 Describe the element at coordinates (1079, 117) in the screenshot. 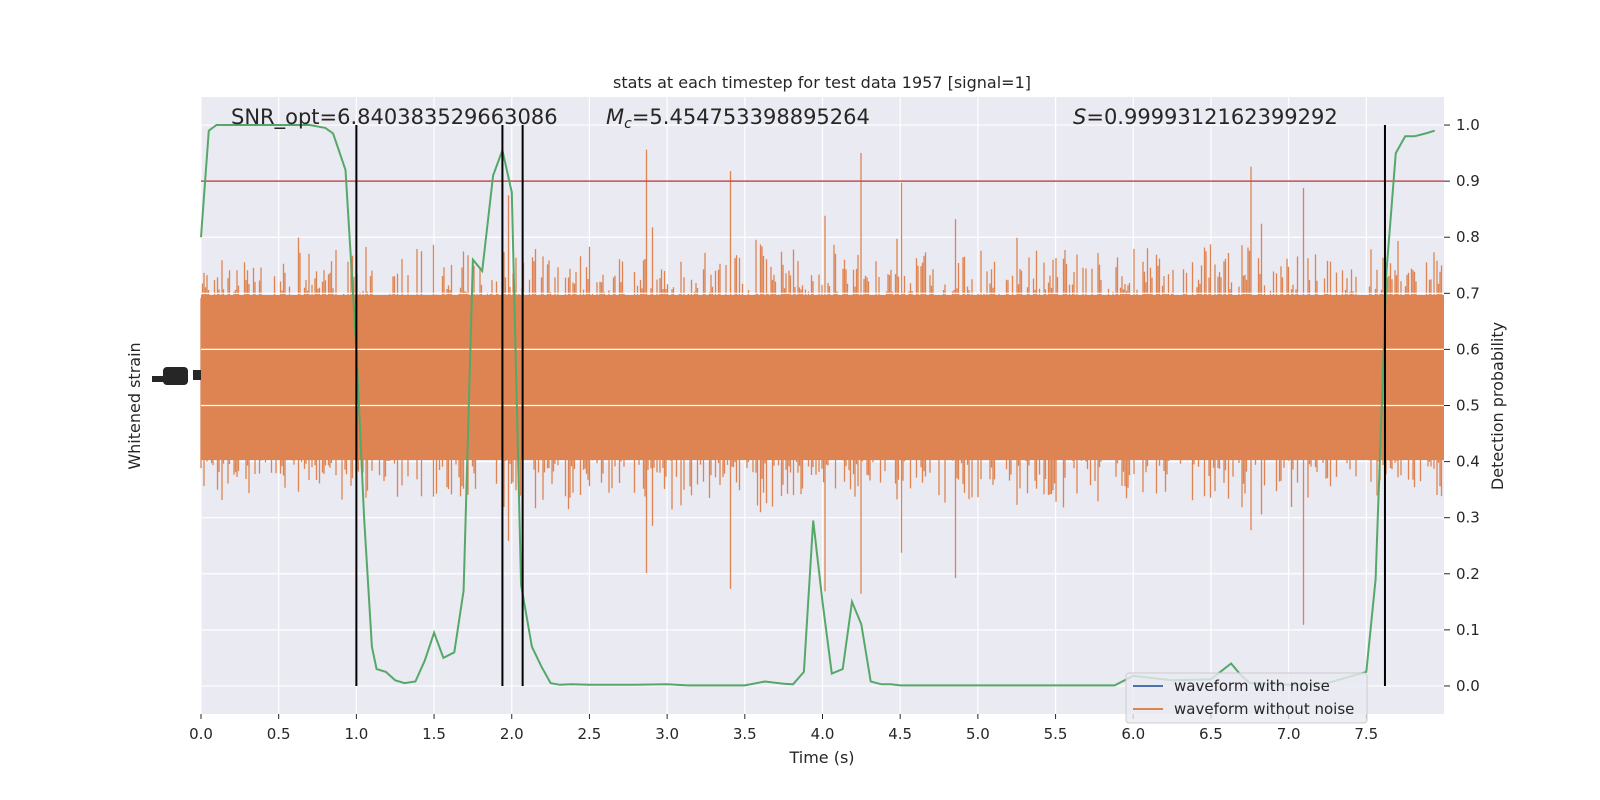

I see `s-symbol: S` at that location.